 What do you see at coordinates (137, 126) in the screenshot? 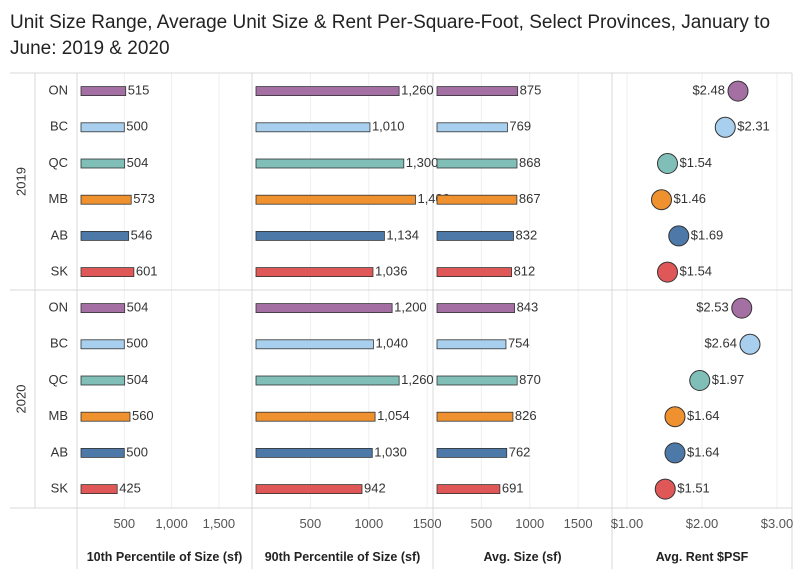
I see `bar-label-p10-2019-BC: 500` at bounding box center [137, 126].